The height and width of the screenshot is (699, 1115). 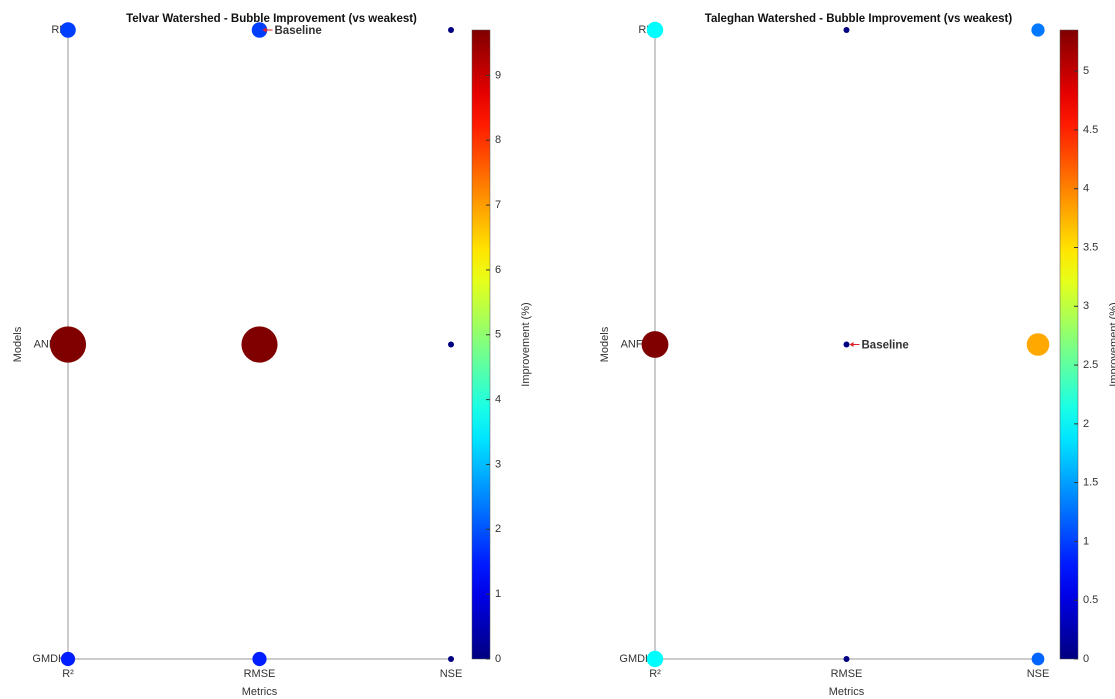 What do you see at coordinates (498, 205) in the screenshot?
I see `colorbar-tick-label: 7` at bounding box center [498, 205].